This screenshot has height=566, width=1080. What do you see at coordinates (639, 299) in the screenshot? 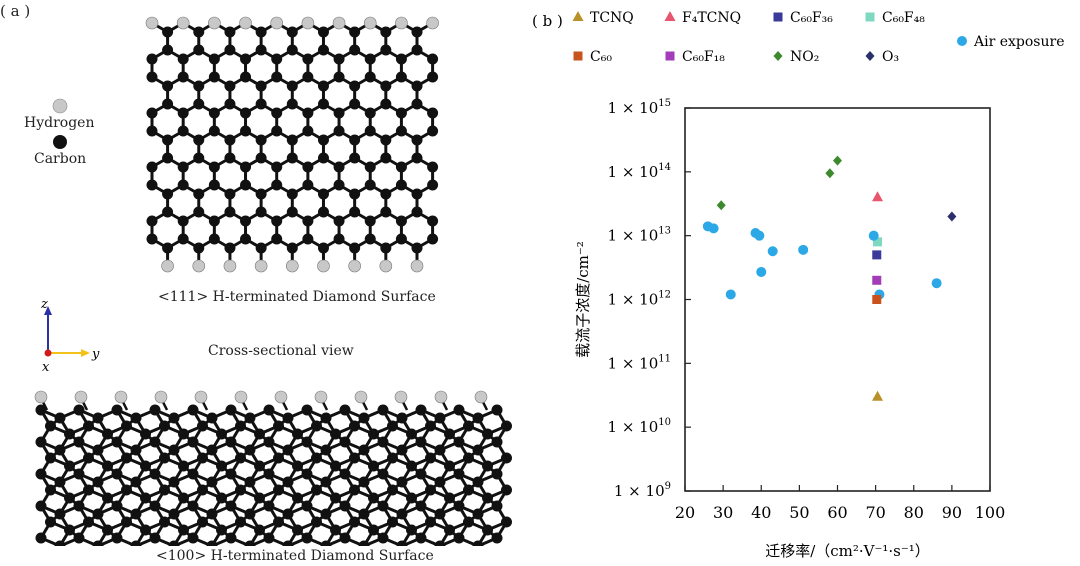
I see `y-tick-label: 1 × 1012` at bounding box center [639, 299].